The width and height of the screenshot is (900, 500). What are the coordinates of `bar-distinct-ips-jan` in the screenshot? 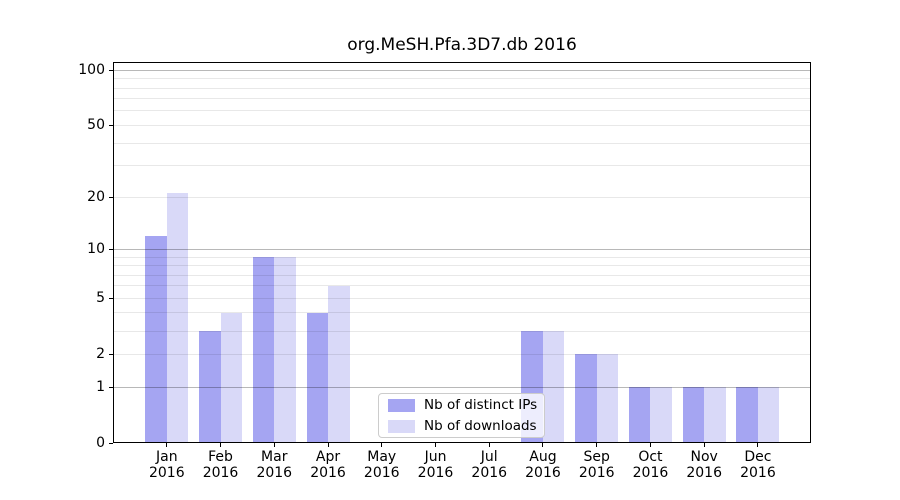 It's located at (156, 339).